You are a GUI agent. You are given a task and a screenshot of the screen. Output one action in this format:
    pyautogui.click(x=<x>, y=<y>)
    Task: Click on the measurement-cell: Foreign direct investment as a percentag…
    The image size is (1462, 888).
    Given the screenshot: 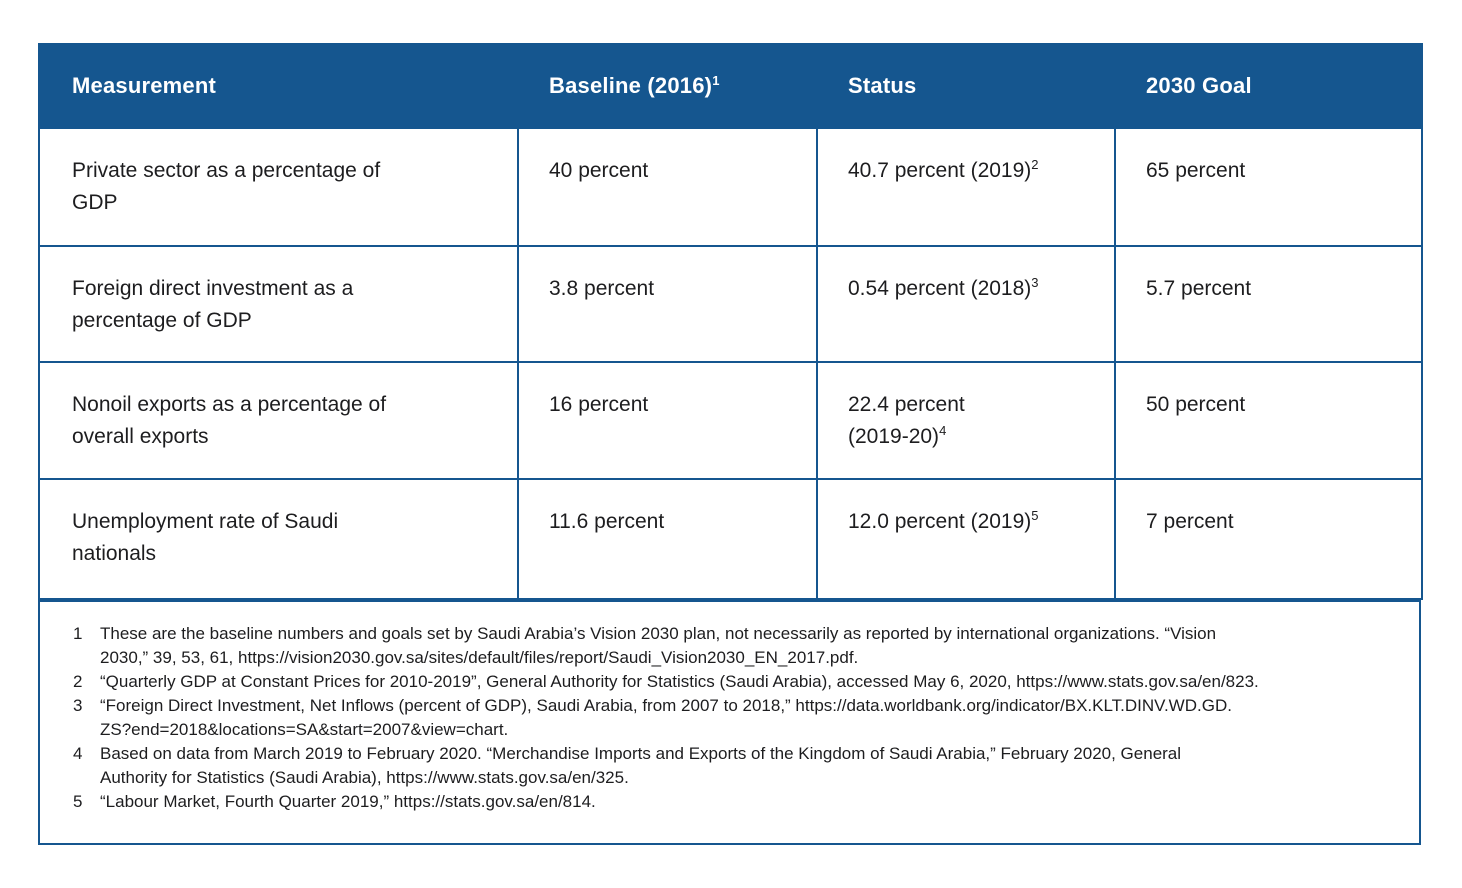 What is the action you would take?
    pyautogui.click(x=278, y=304)
    